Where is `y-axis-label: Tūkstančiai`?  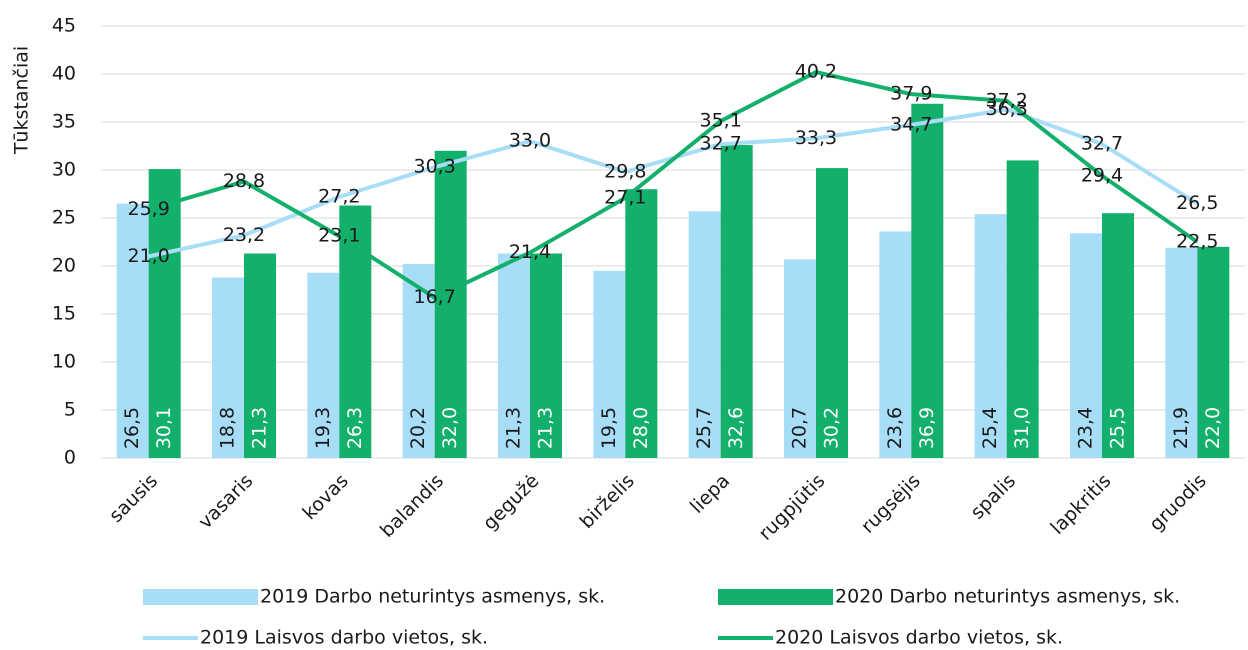
y-axis-label: Tūkstančiai is located at coordinates (22, 100).